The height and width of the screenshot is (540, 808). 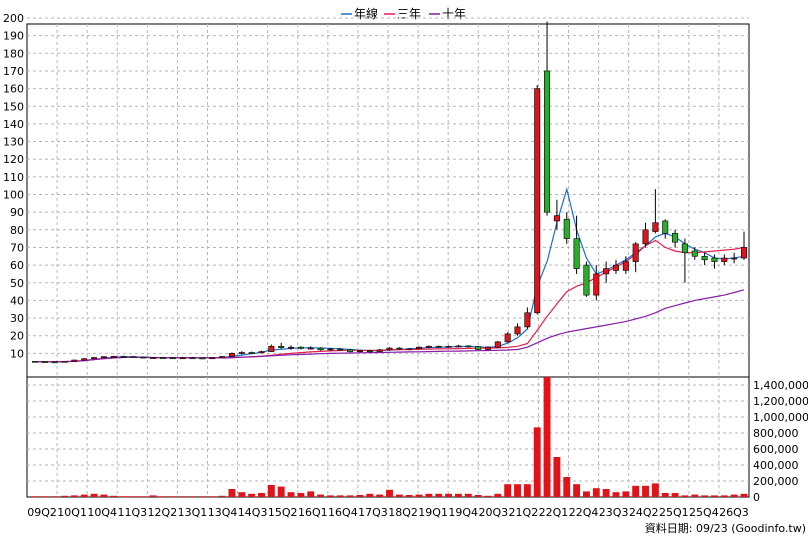 What do you see at coordinates (366, 13) in the screenshot?
I see `legend-label-yearline: 年線` at bounding box center [366, 13].